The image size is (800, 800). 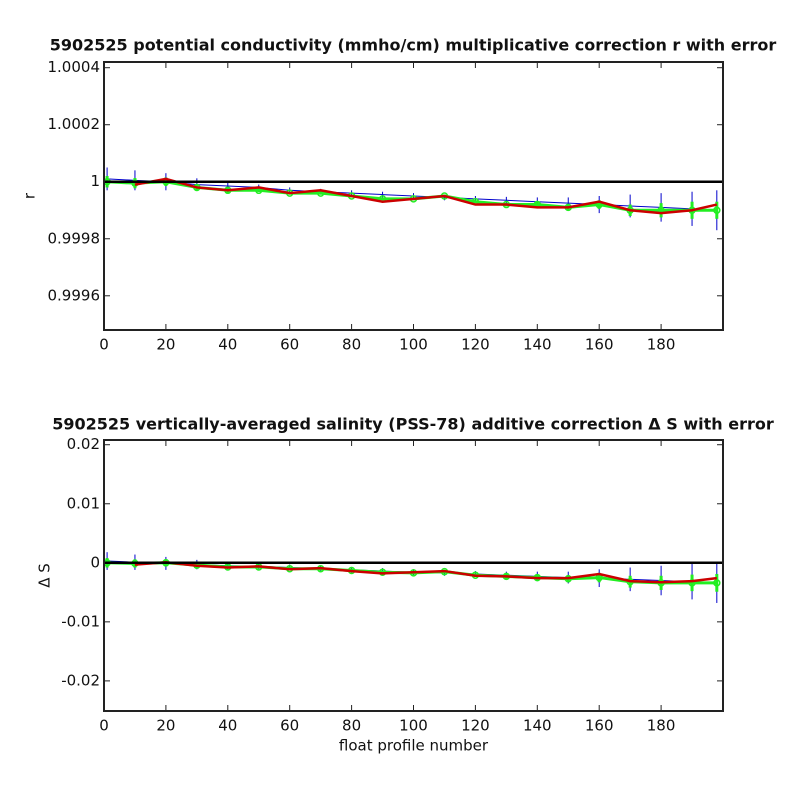 What do you see at coordinates (95, 181) in the screenshot?
I see `y-tick-label: 1` at bounding box center [95, 181].